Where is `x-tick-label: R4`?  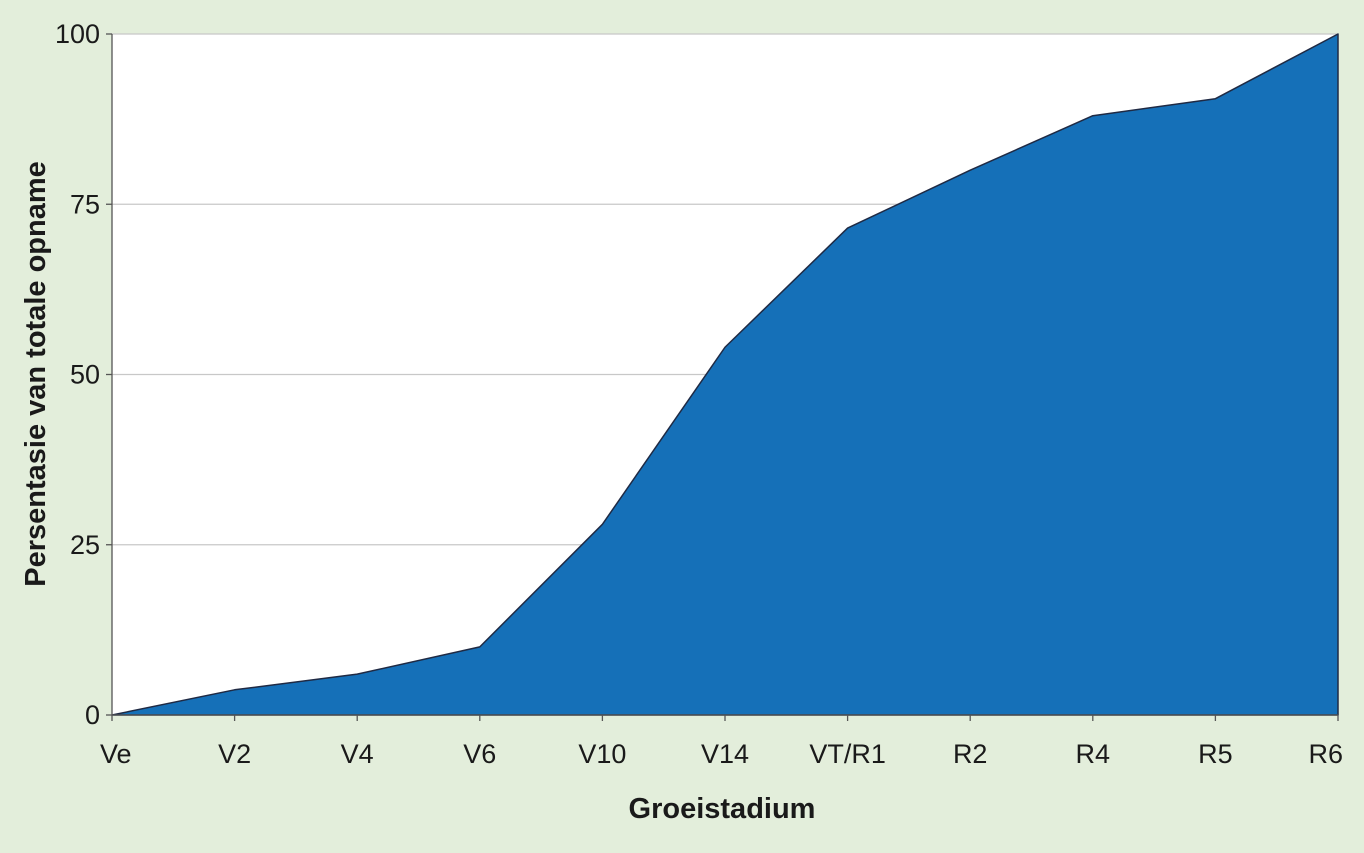 x-tick-label: R4 is located at coordinates (1093, 754).